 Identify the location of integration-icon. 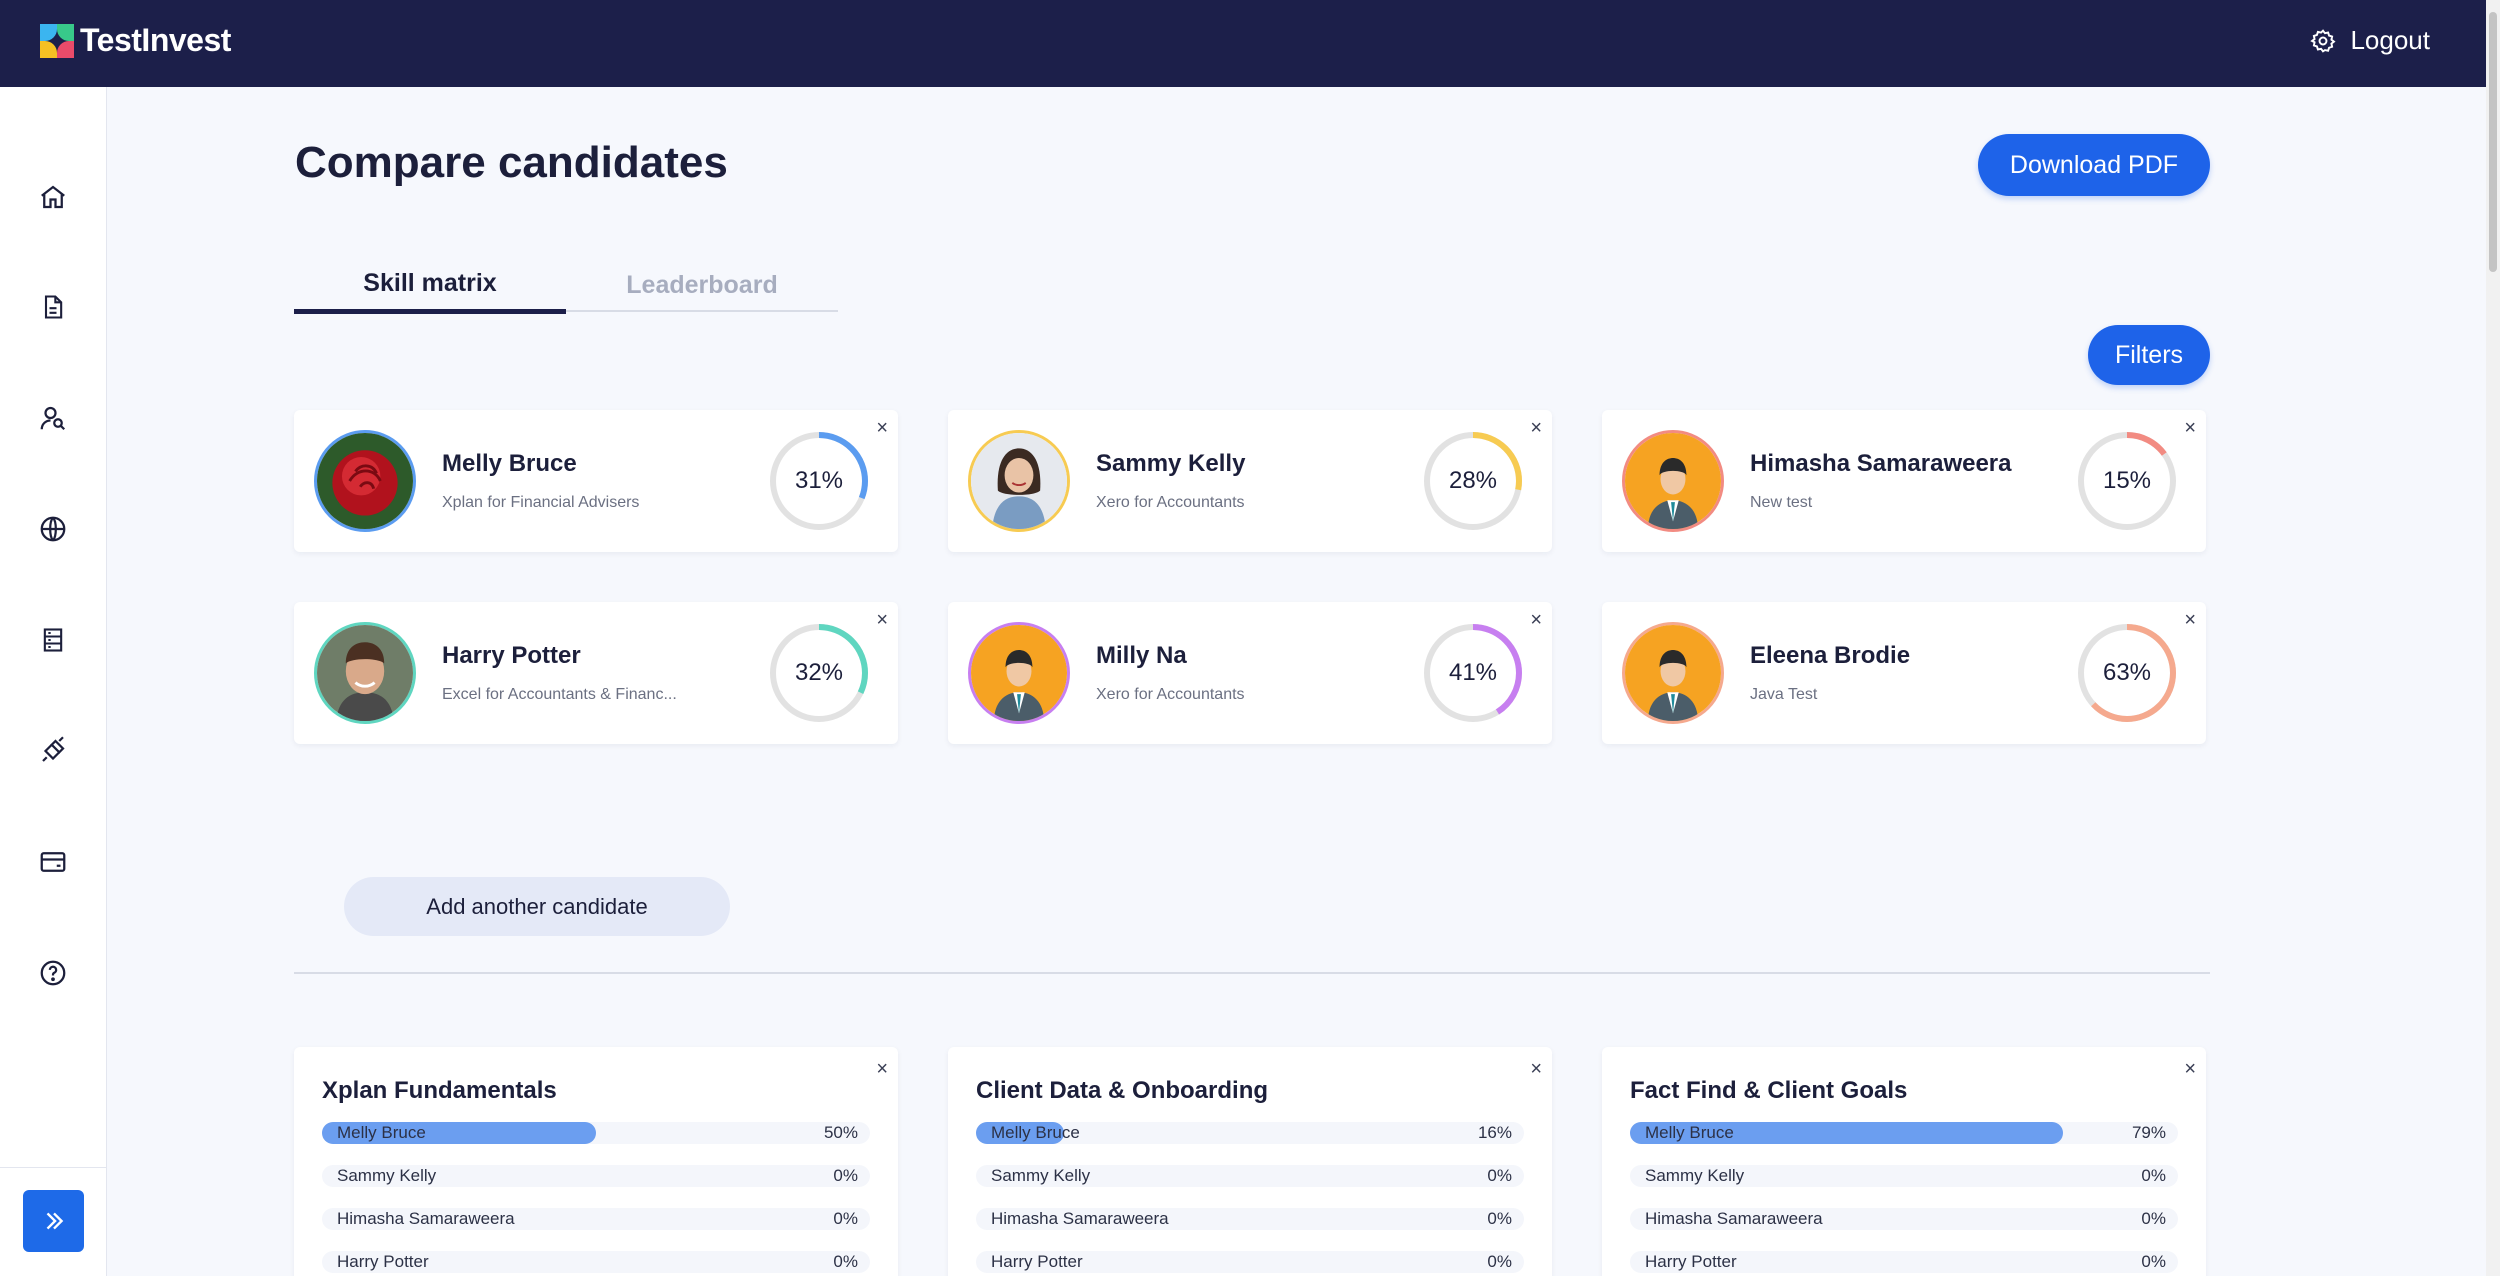
(53, 751).